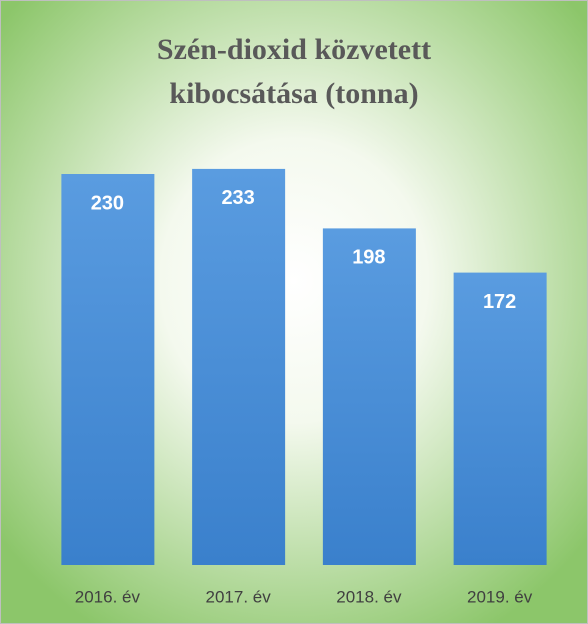 This screenshot has width=588, height=624. What do you see at coordinates (368, 258) in the screenshot?
I see `data-label: 198` at bounding box center [368, 258].